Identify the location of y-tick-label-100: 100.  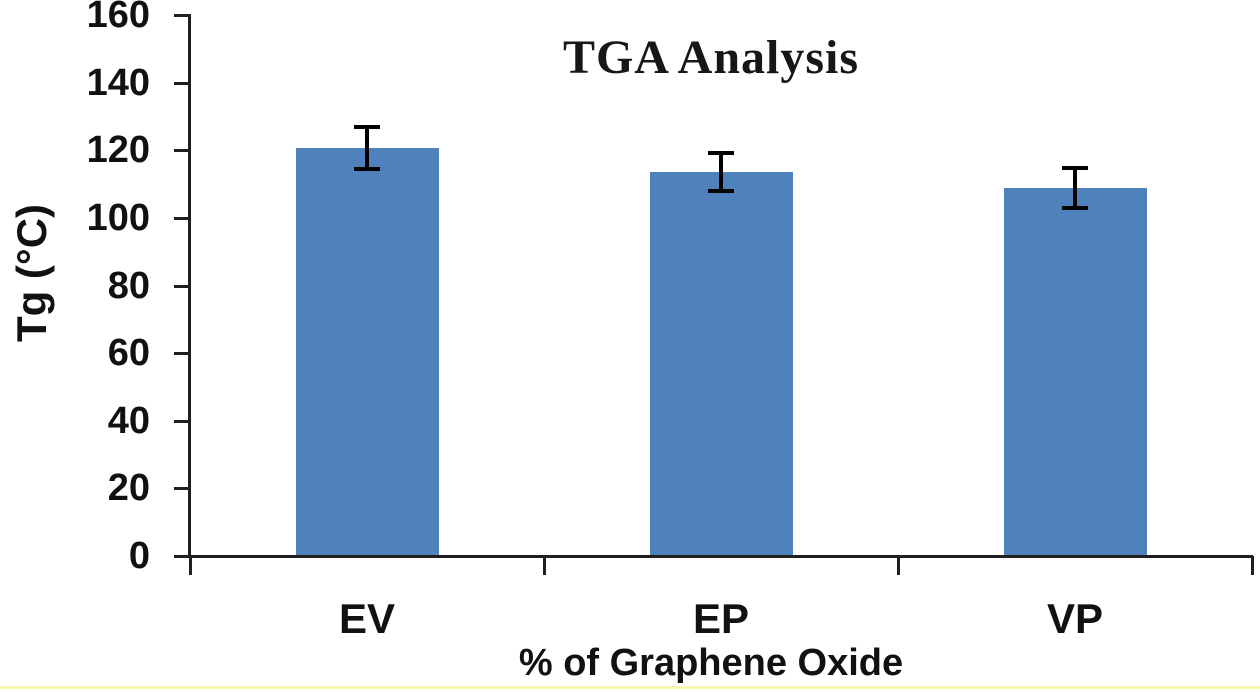
(118, 217).